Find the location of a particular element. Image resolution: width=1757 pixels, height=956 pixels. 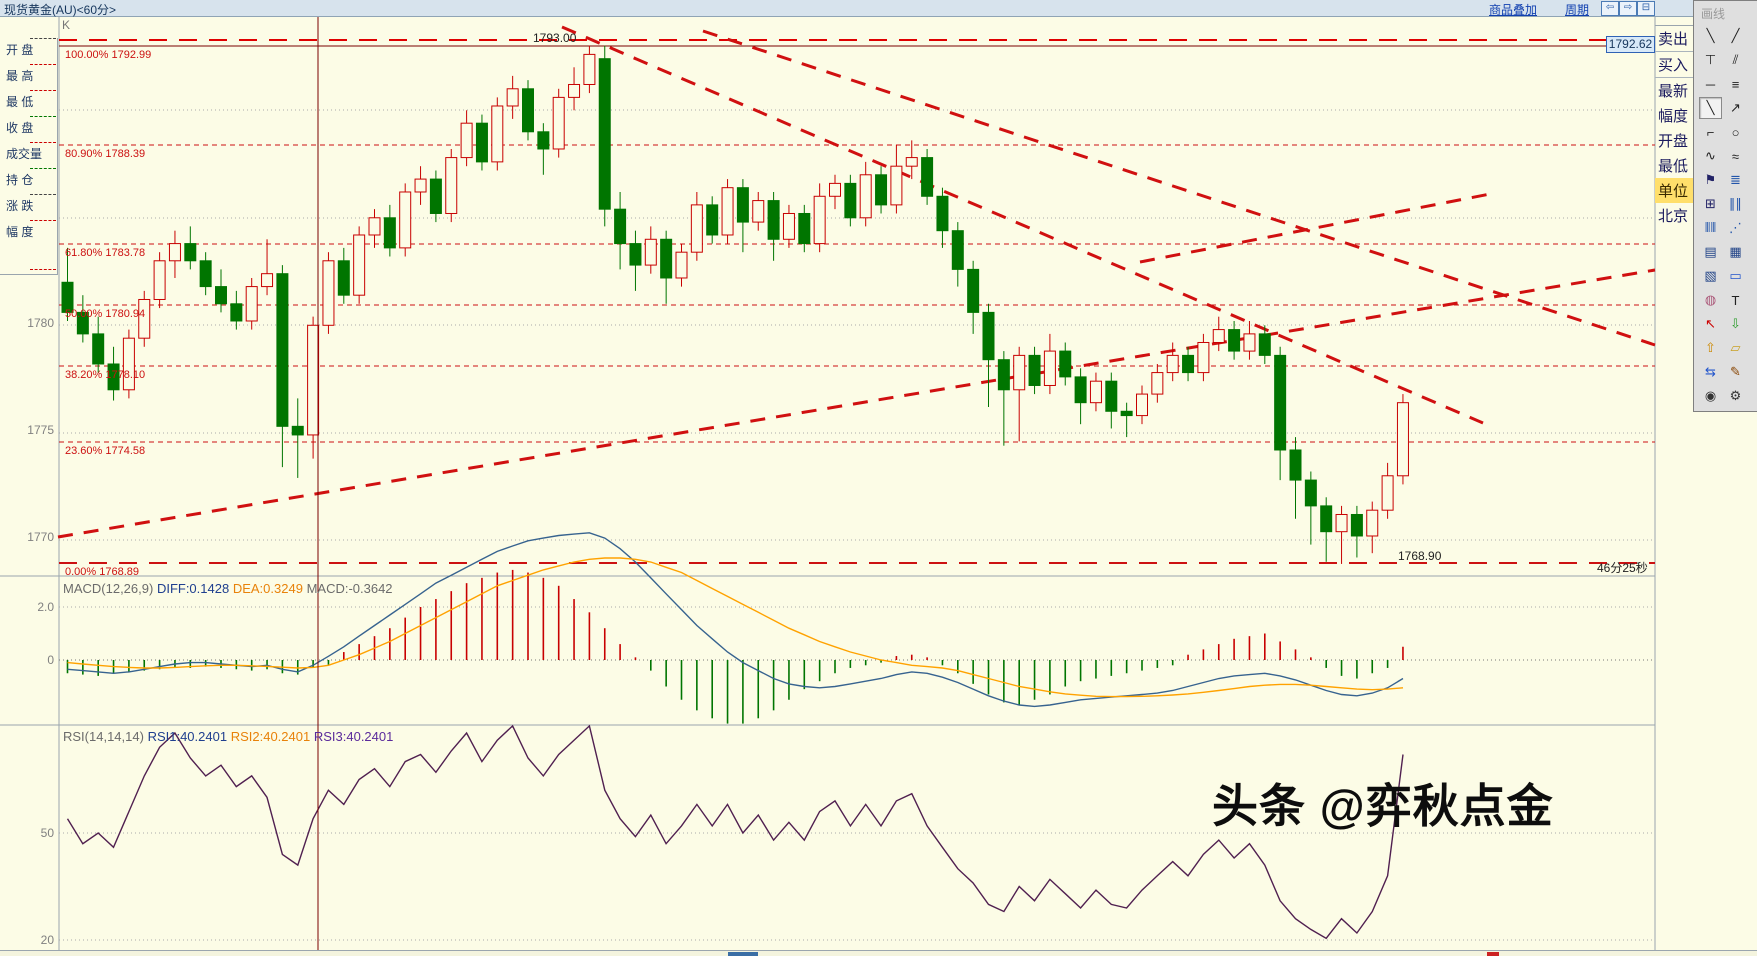

quote-item-4: 开盘 is located at coordinates (1673, 141).